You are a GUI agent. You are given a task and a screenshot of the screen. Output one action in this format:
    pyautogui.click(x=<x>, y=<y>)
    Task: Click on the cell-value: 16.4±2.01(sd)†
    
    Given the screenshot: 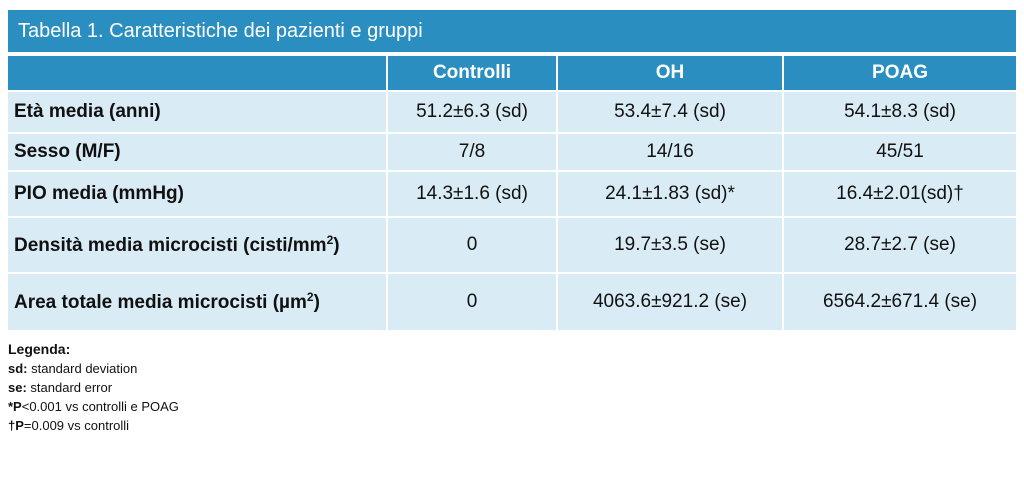 What is the action you would take?
    pyautogui.click(x=900, y=194)
    